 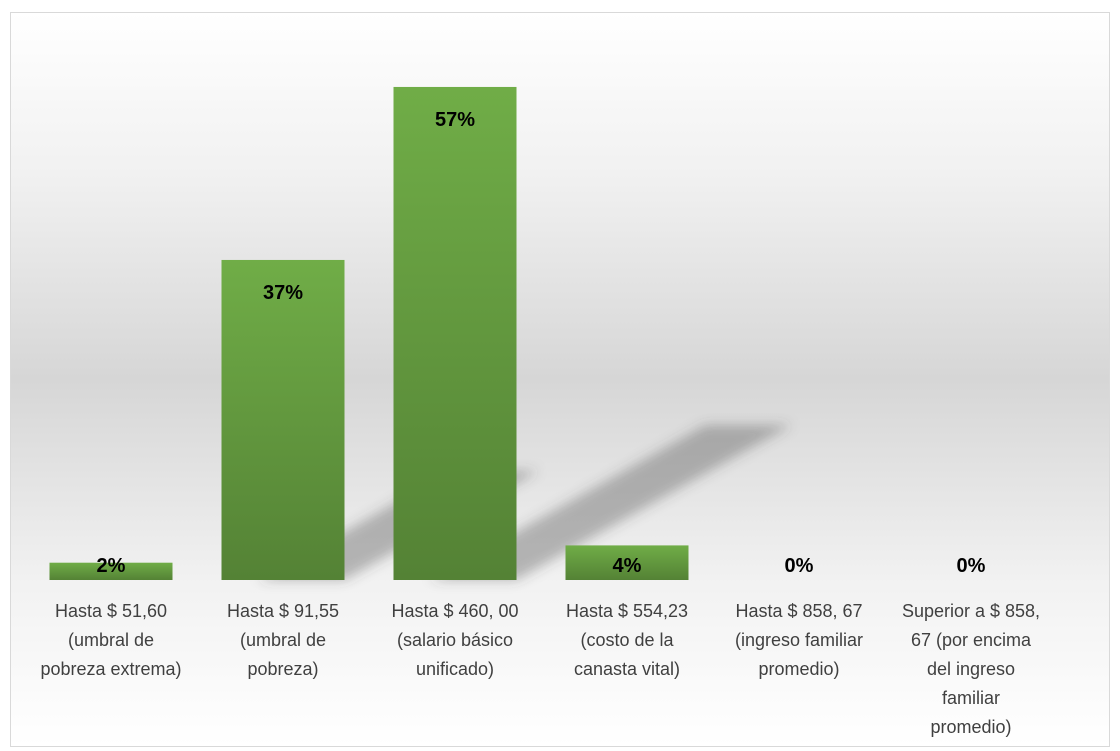 What do you see at coordinates (111, 566) in the screenshot?
I see `data-label-0: 2%` at bounding box center [111, 566].